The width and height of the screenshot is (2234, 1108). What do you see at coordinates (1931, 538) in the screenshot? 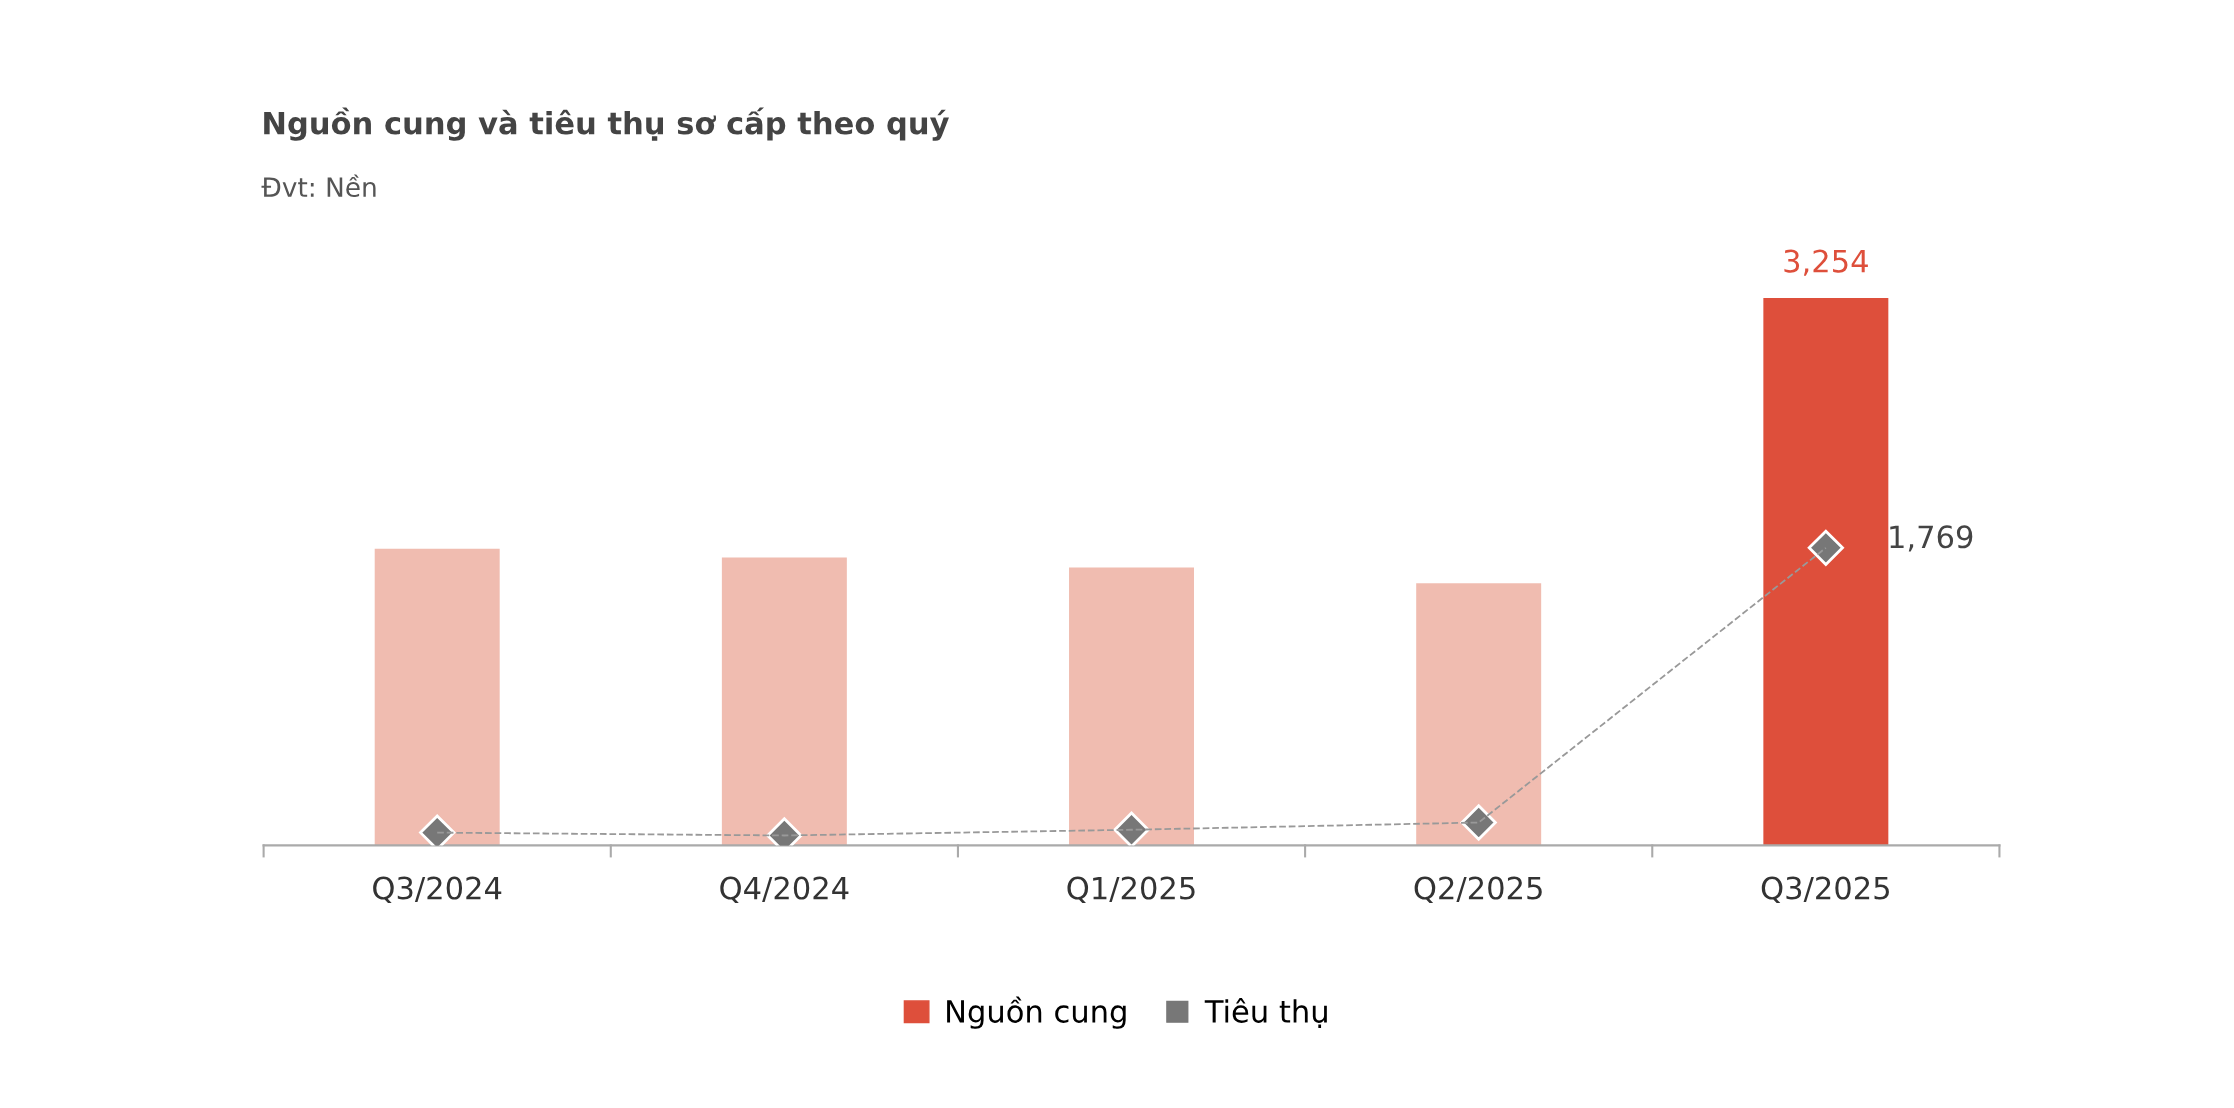
I see `data-label: 1,769` at bounding box center [1931, 538].